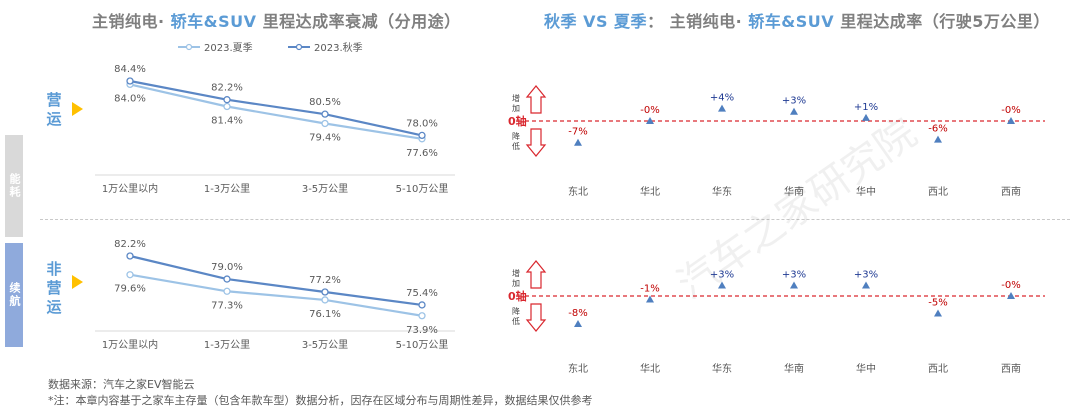 The image size is (1080, 419). Describe the element at coordinates (649, 289) in the screenshot. I see `region-value-label-1: -1%` at that location.